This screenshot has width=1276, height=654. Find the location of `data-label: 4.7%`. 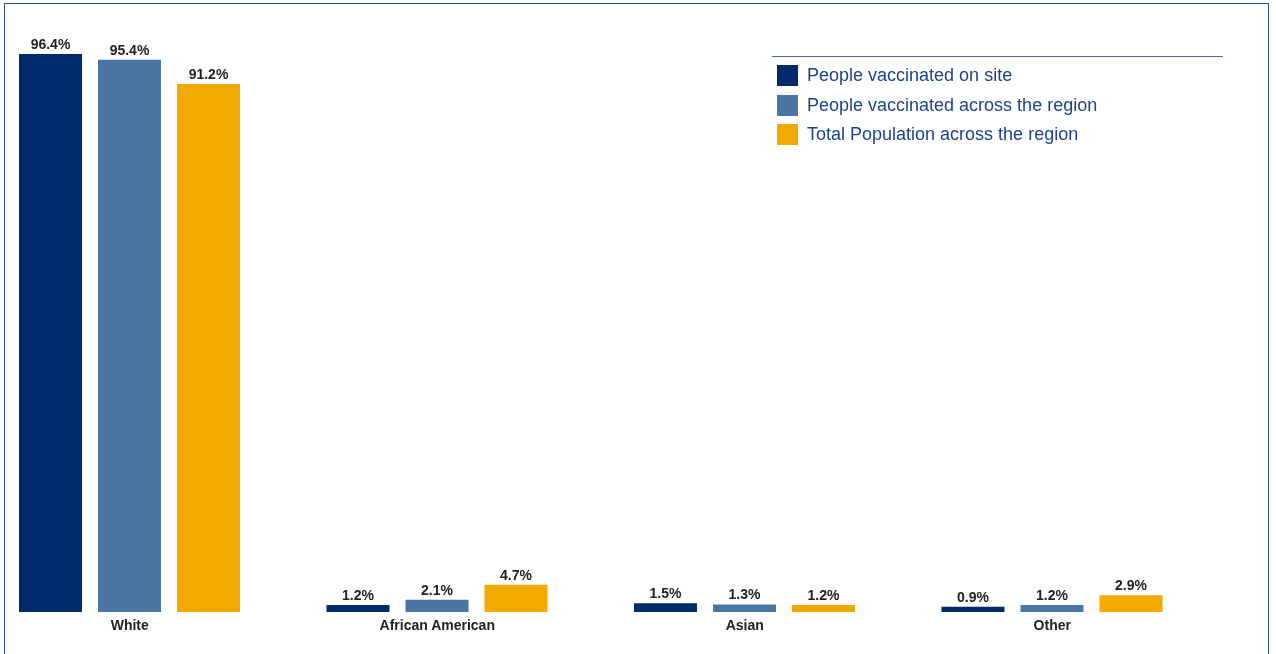

data-label: 4.7% is located at coordinates (516, 574).